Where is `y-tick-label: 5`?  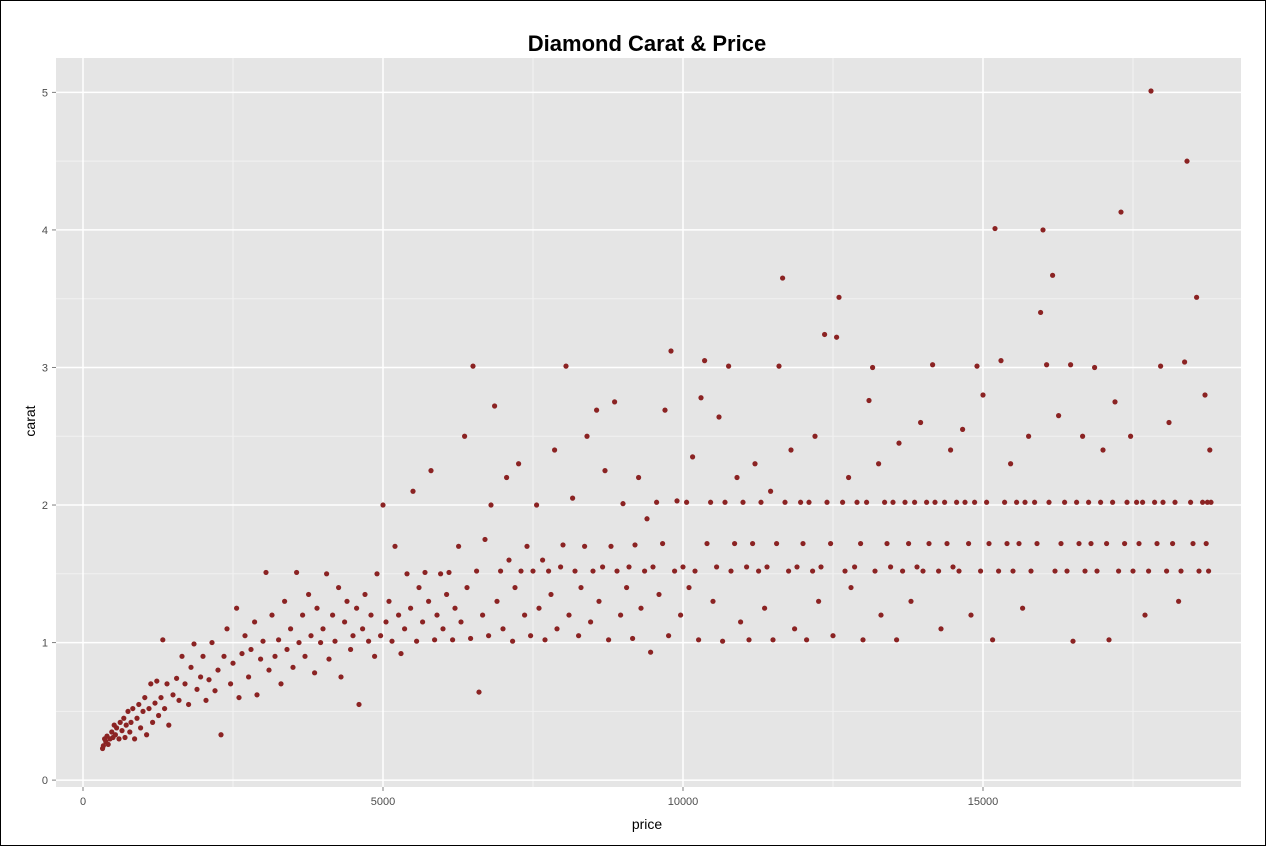
y-tick-label: 5 is located at coordinates (45, 93).